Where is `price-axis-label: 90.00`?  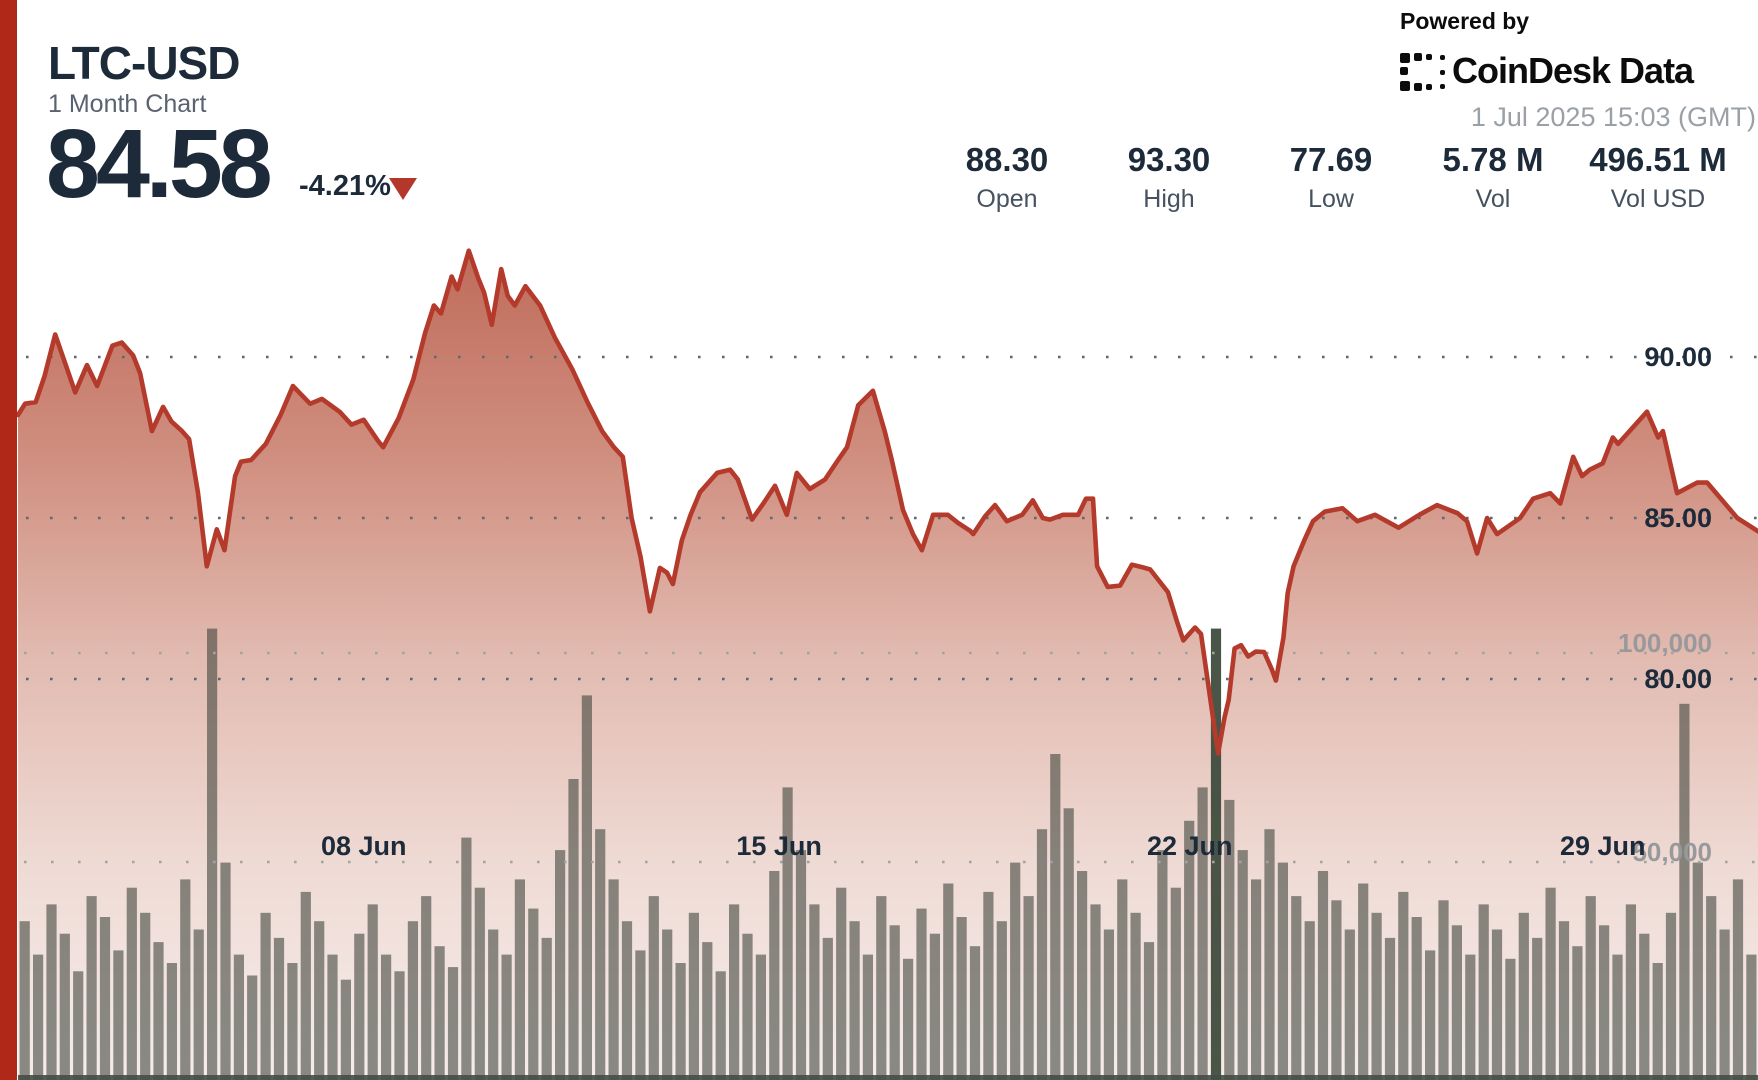 price-axis-label: 90.00 is located at coordinates (1678, 357).